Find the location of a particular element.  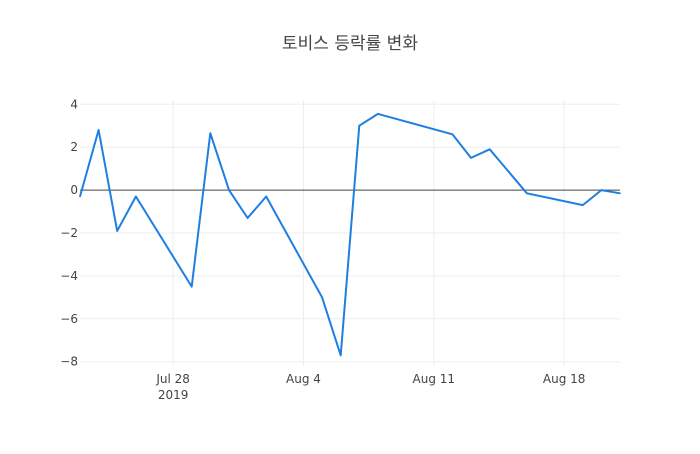

y-tick-label: −2 is located at coordinates (69, 233).